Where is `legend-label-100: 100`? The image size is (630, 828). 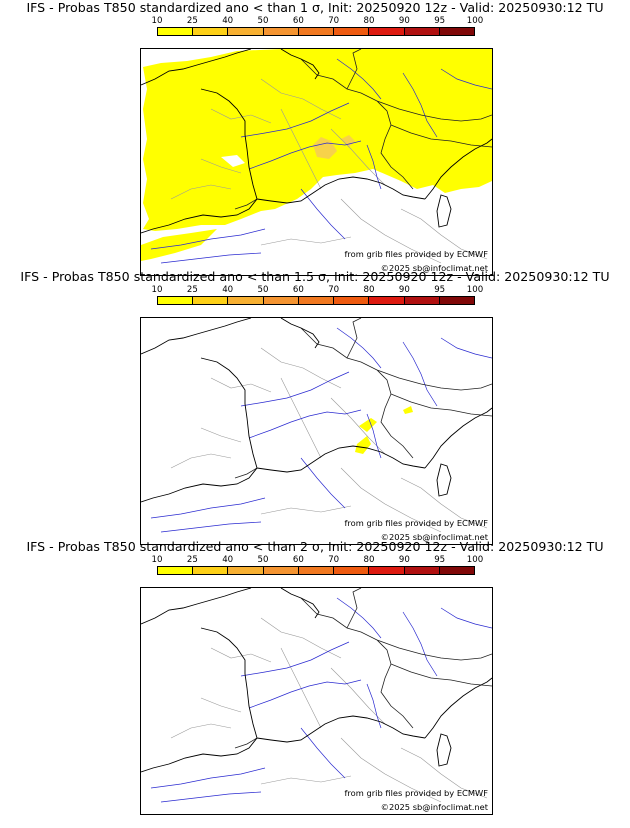 legend-label-100: 100 is located at coordinates (475, 290).